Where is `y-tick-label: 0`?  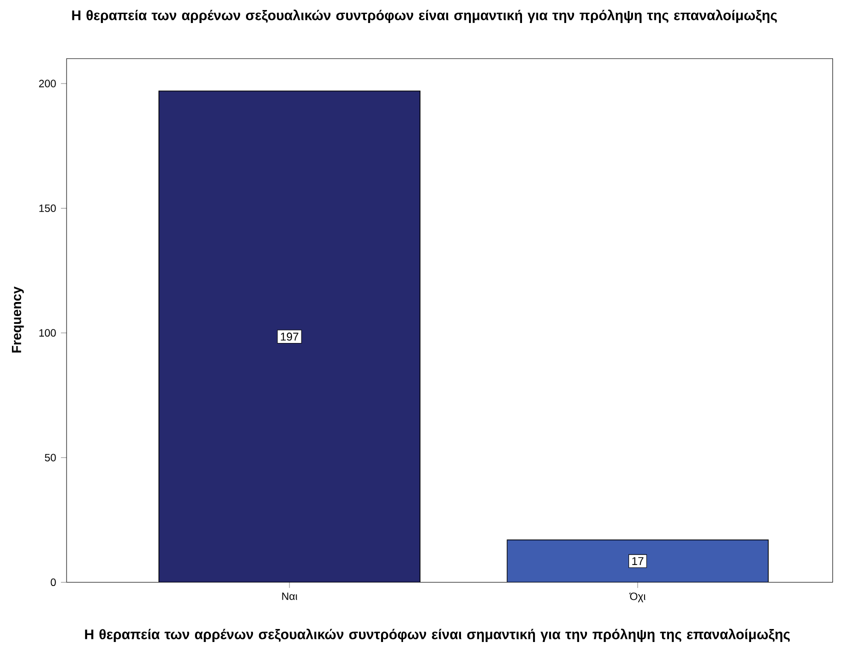 y-tick-label: 0 is located at coordinates (53, 582).